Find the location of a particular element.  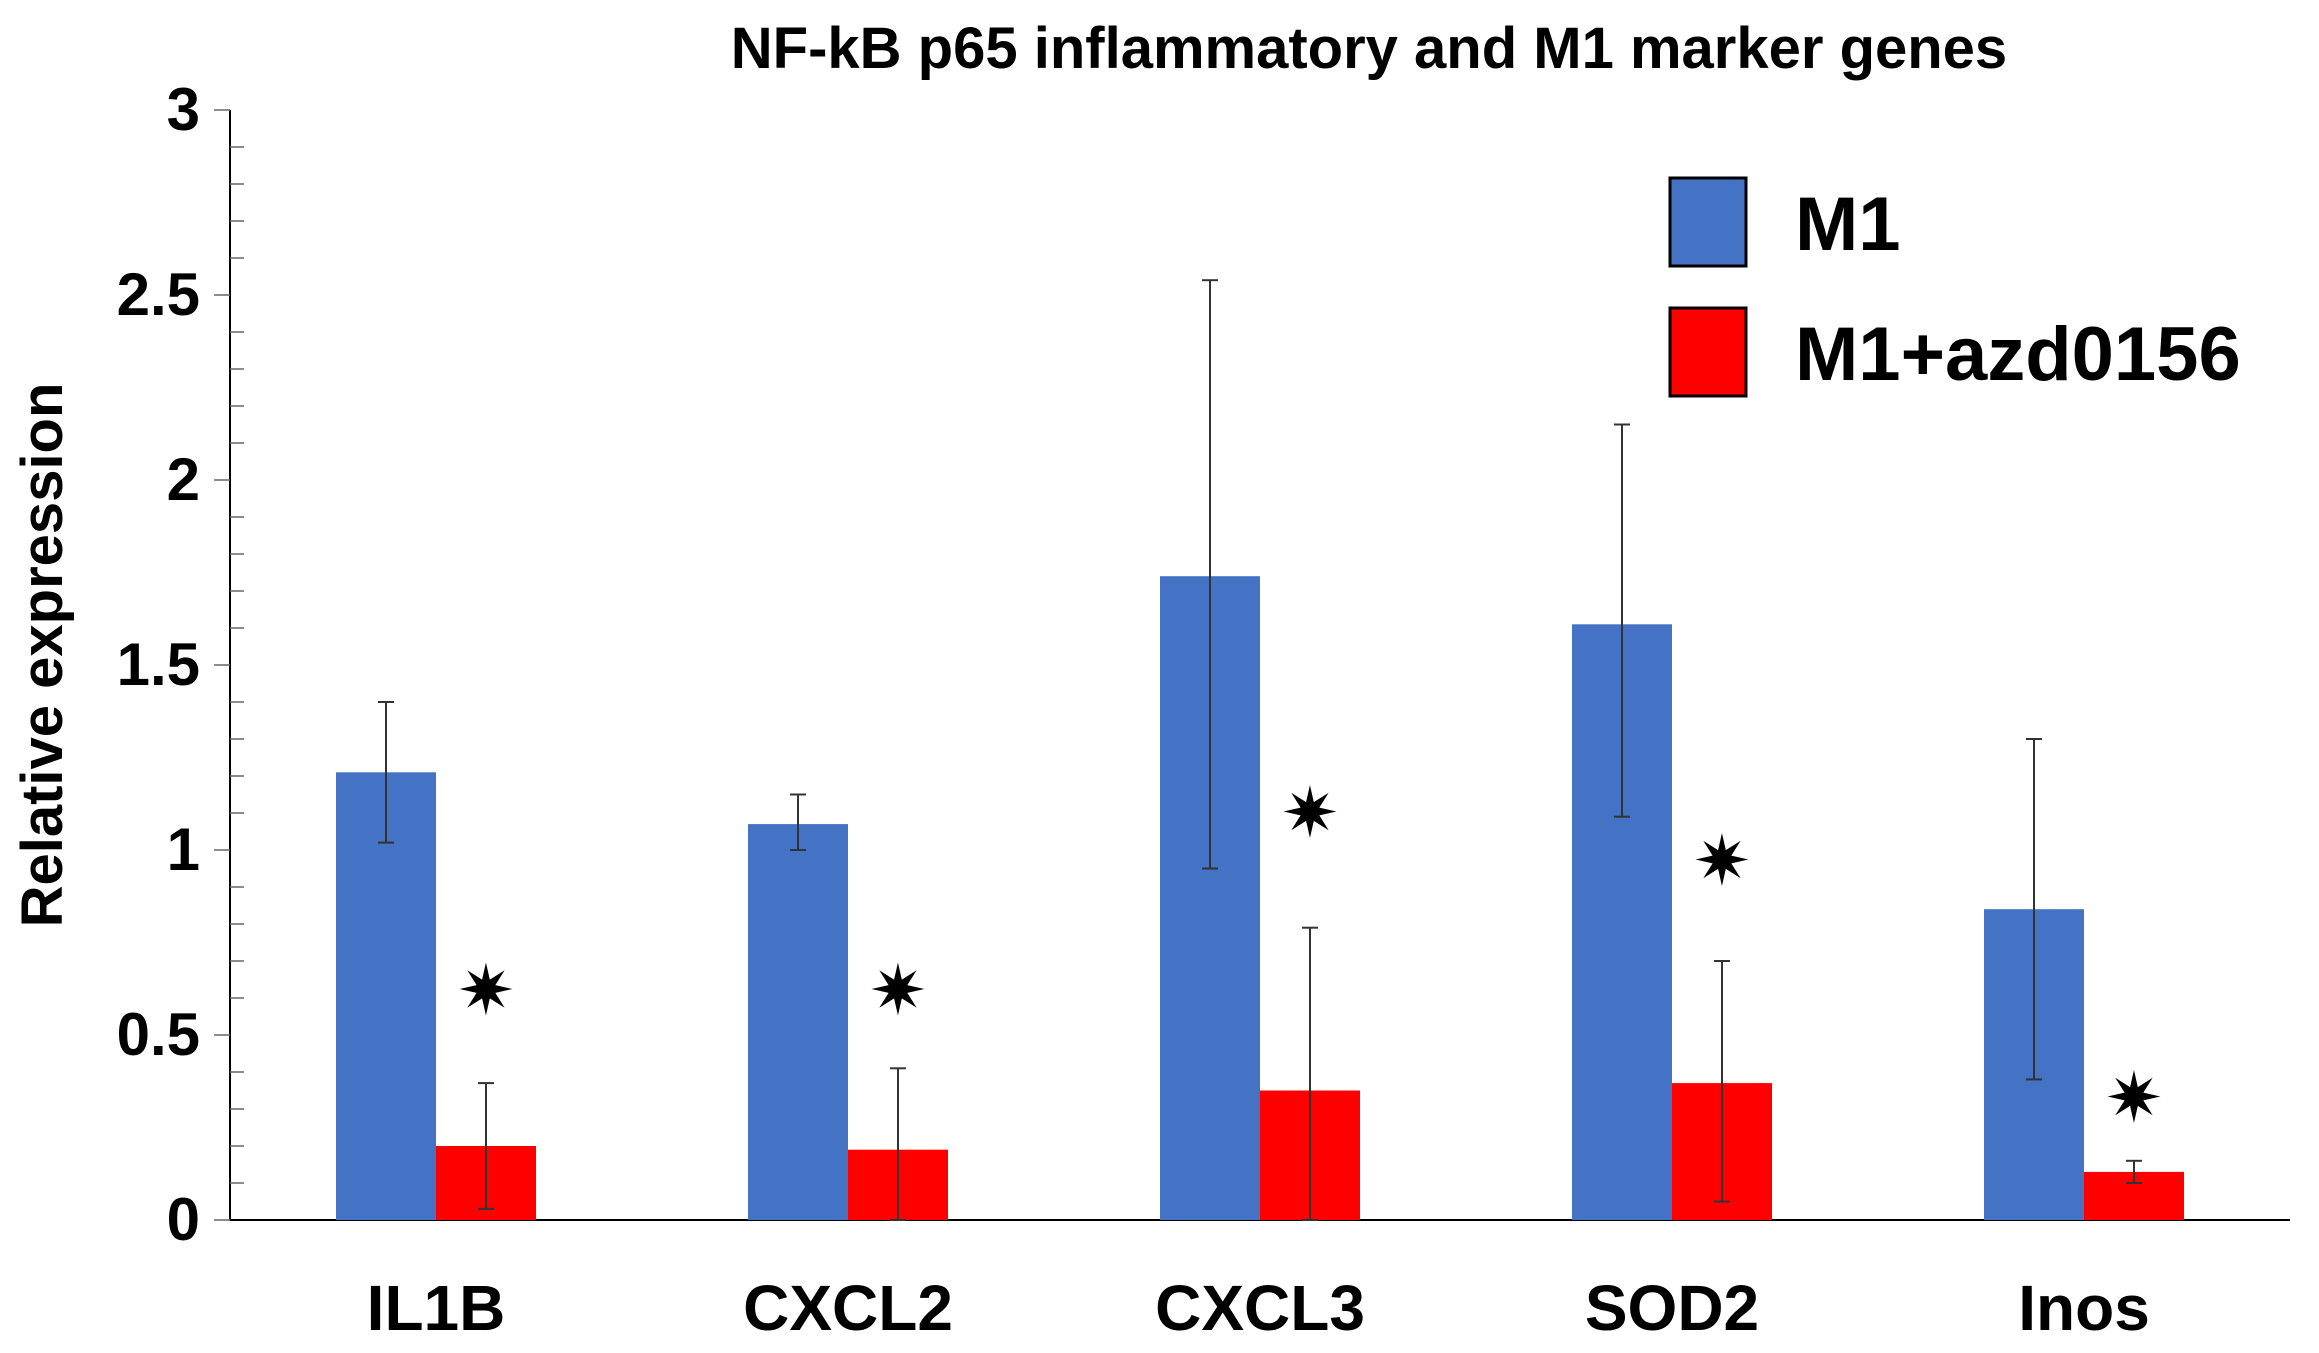

x-tick-labels: IL1B CXCL2 CXCL3 SOD2 Inos is located at coordinates (1258, 1308).